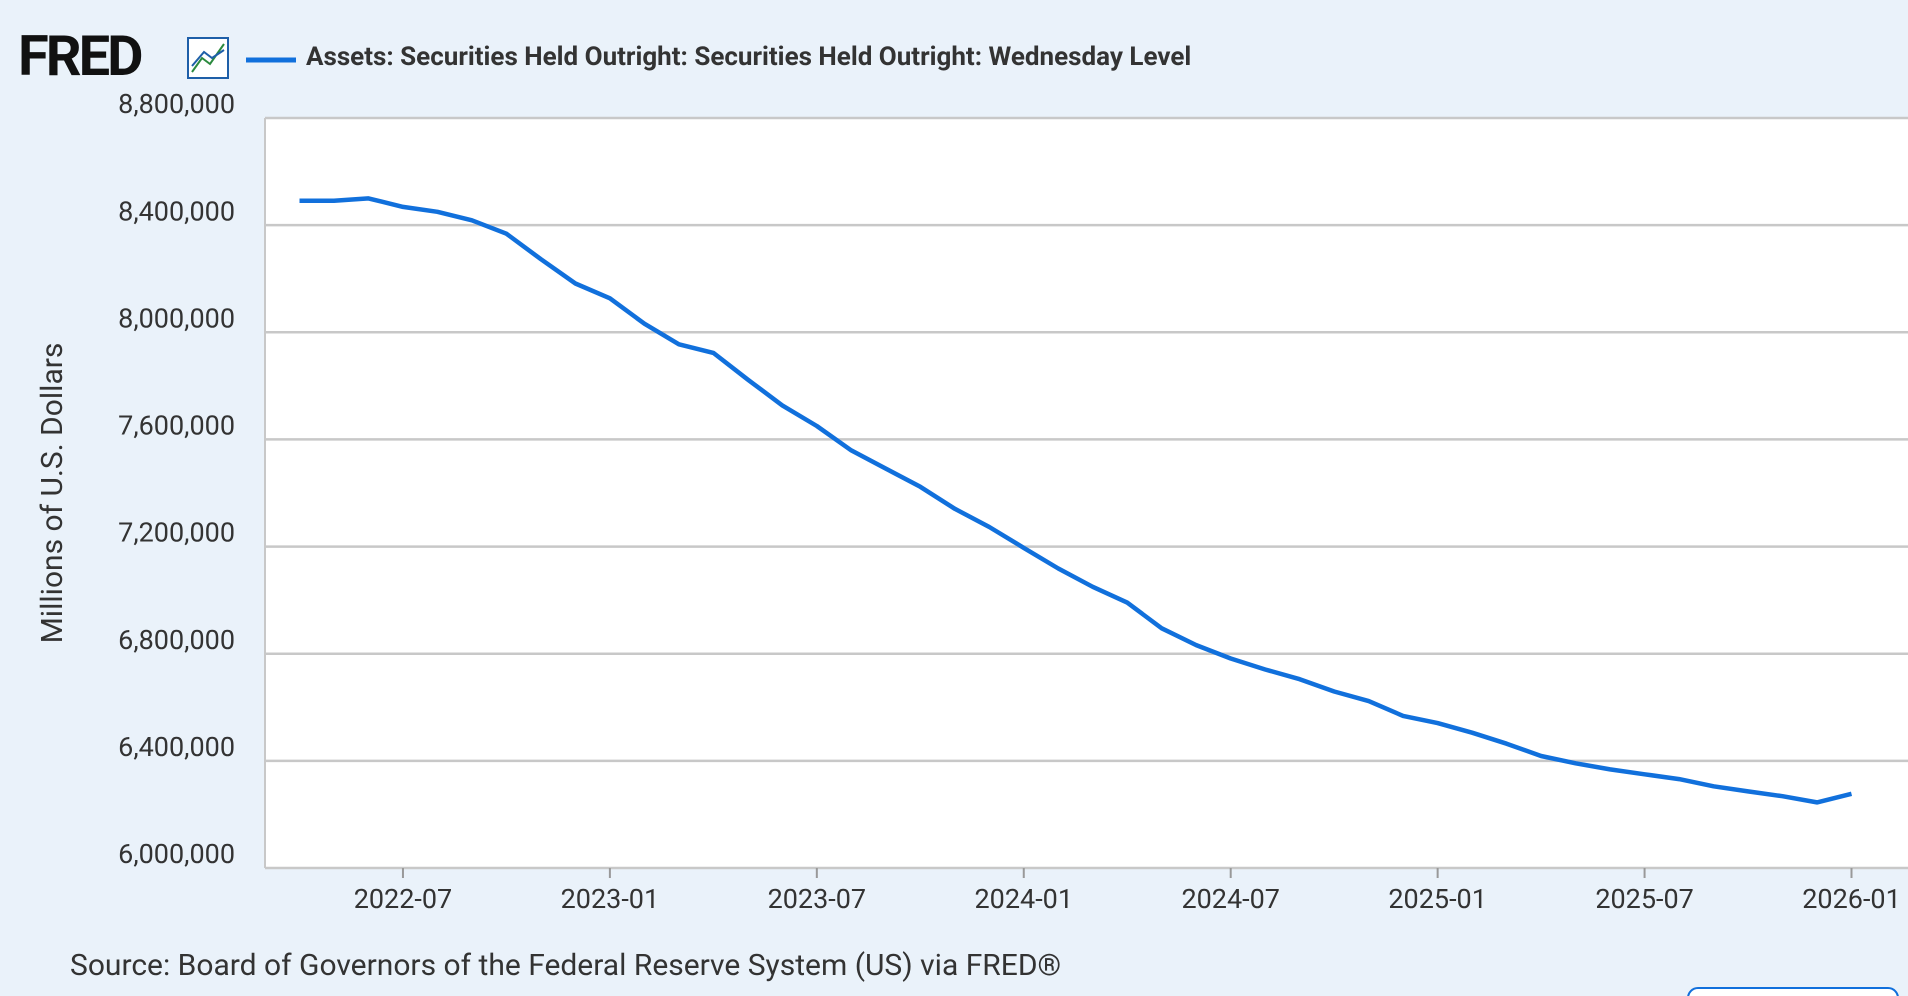 This screenshot has height=996, width=1908. What do you see at coordinates (176, 211) in the screenshot?
I see `y-tick-label: 8,400,000` at bounding box center [176, 211].